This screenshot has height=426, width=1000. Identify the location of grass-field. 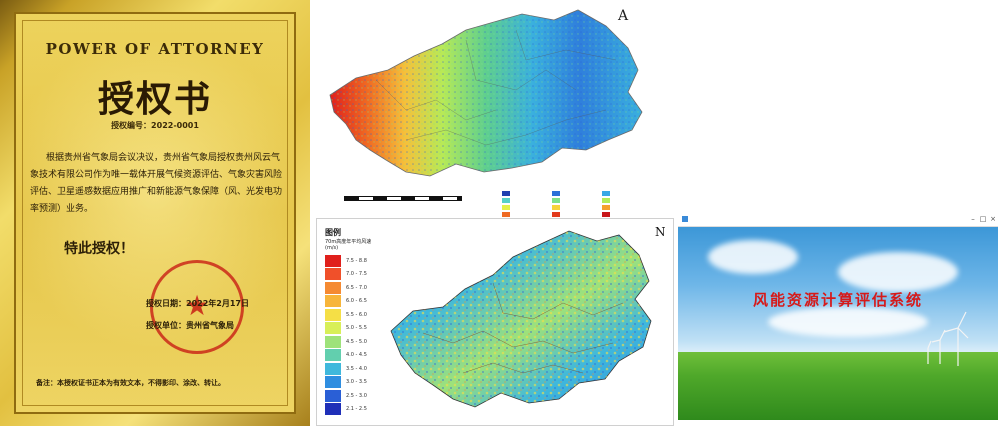
(838, 386).